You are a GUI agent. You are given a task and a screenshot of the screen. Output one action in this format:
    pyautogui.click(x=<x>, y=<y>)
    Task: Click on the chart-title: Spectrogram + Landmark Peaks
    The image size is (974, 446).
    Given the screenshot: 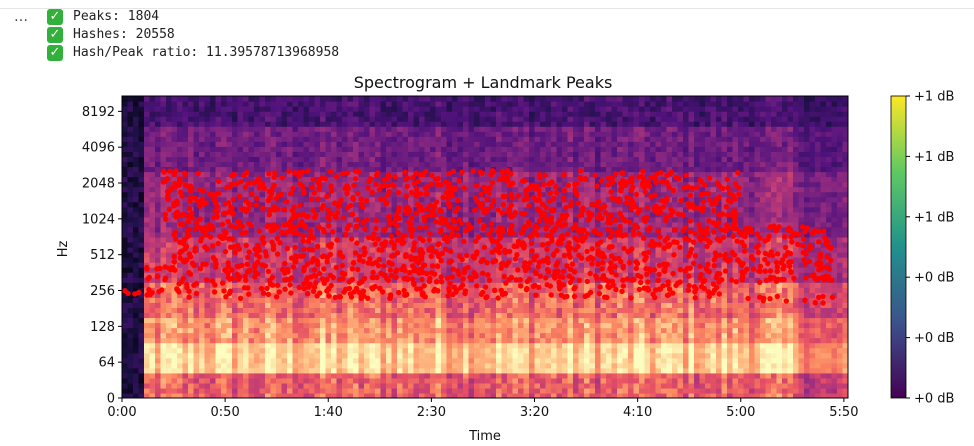 What is the action you would take?
    pyautogui.click(x=483, y=82)
    